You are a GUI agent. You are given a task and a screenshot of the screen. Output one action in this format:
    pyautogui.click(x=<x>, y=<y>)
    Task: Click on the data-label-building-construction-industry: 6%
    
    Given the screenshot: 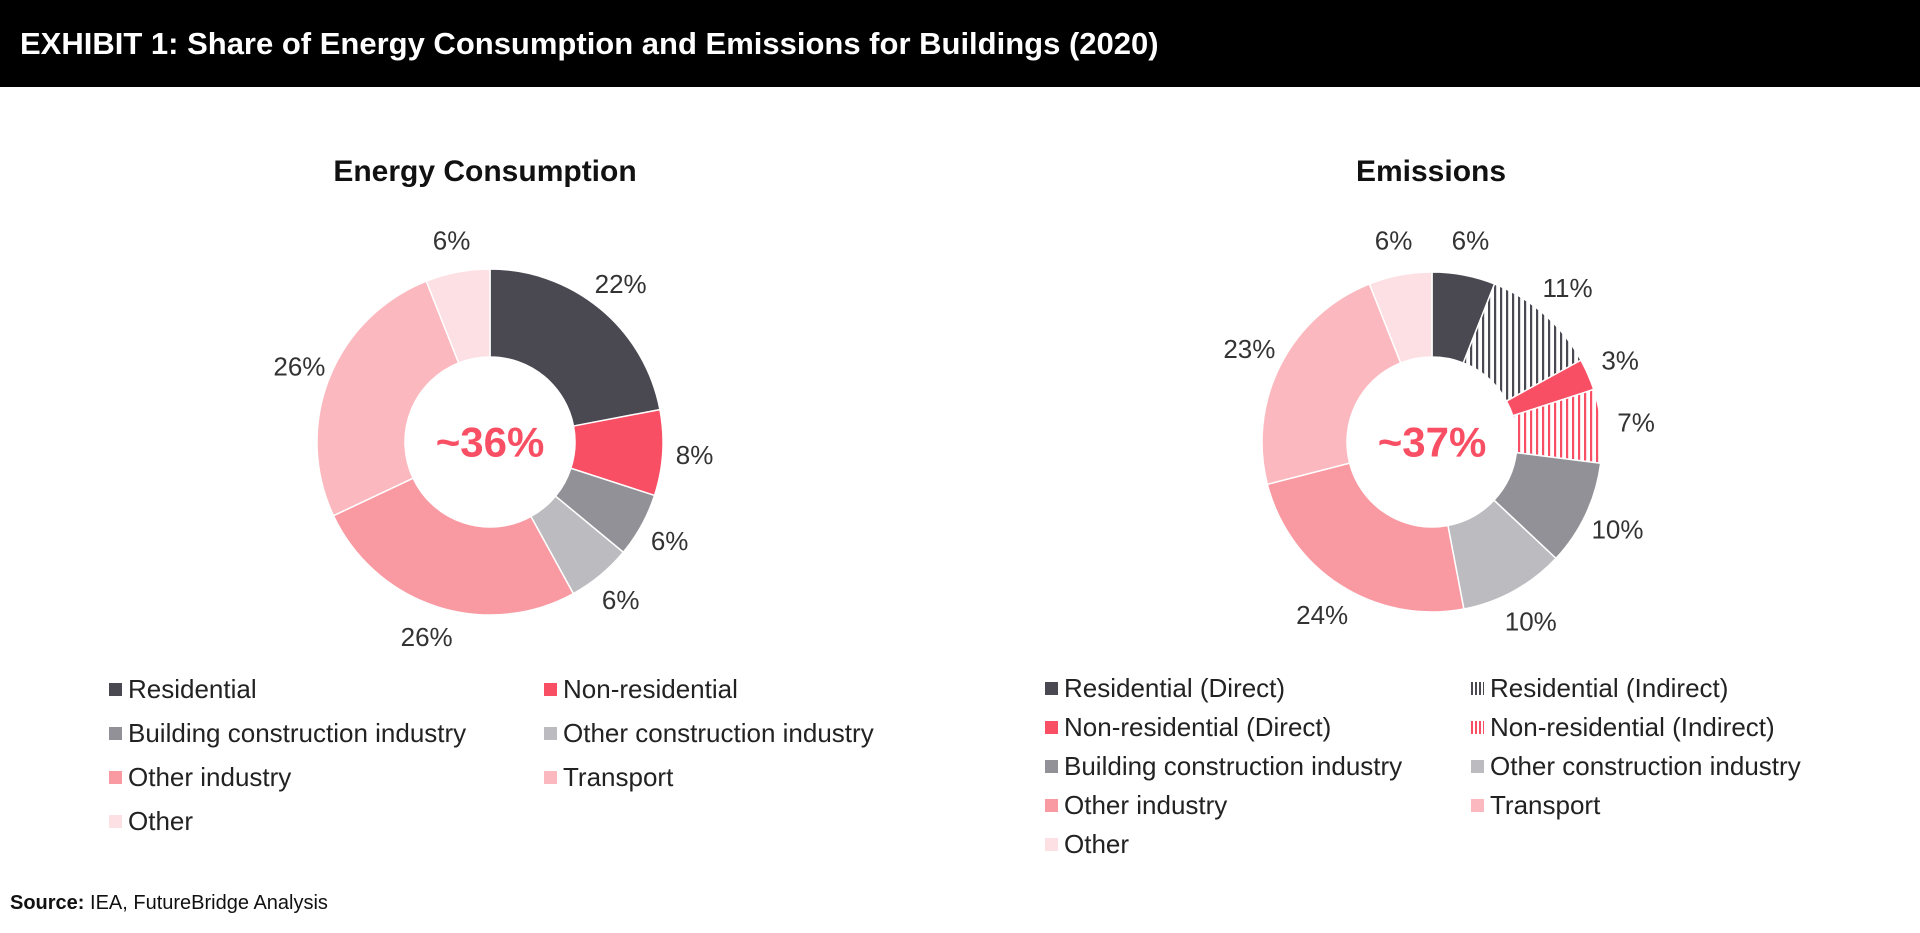 What is the action you would take?
    pyautogui.click(x=670, y=541)
    